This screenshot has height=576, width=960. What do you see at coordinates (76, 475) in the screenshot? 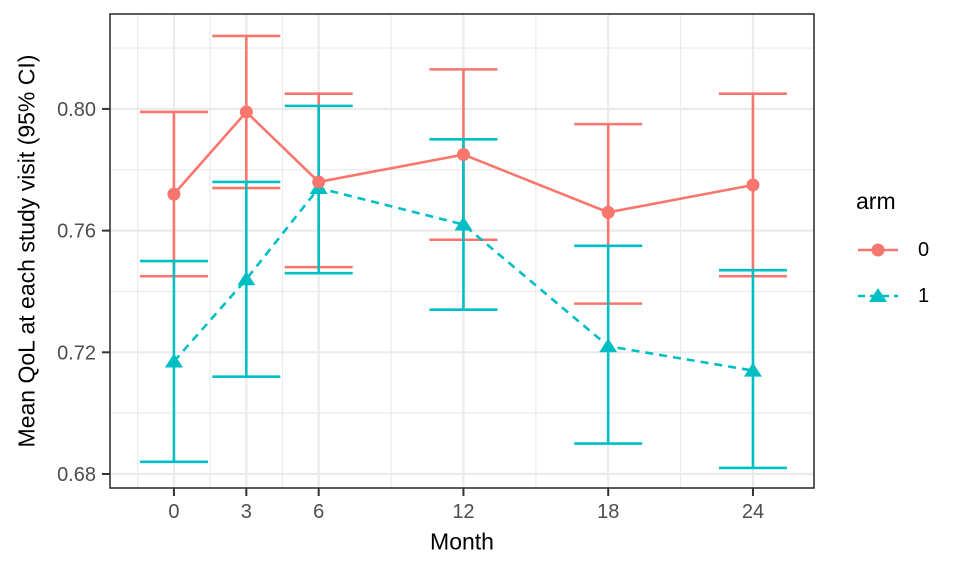
I see `y-tick-label: 0.68` at bounding box center [76, 475].